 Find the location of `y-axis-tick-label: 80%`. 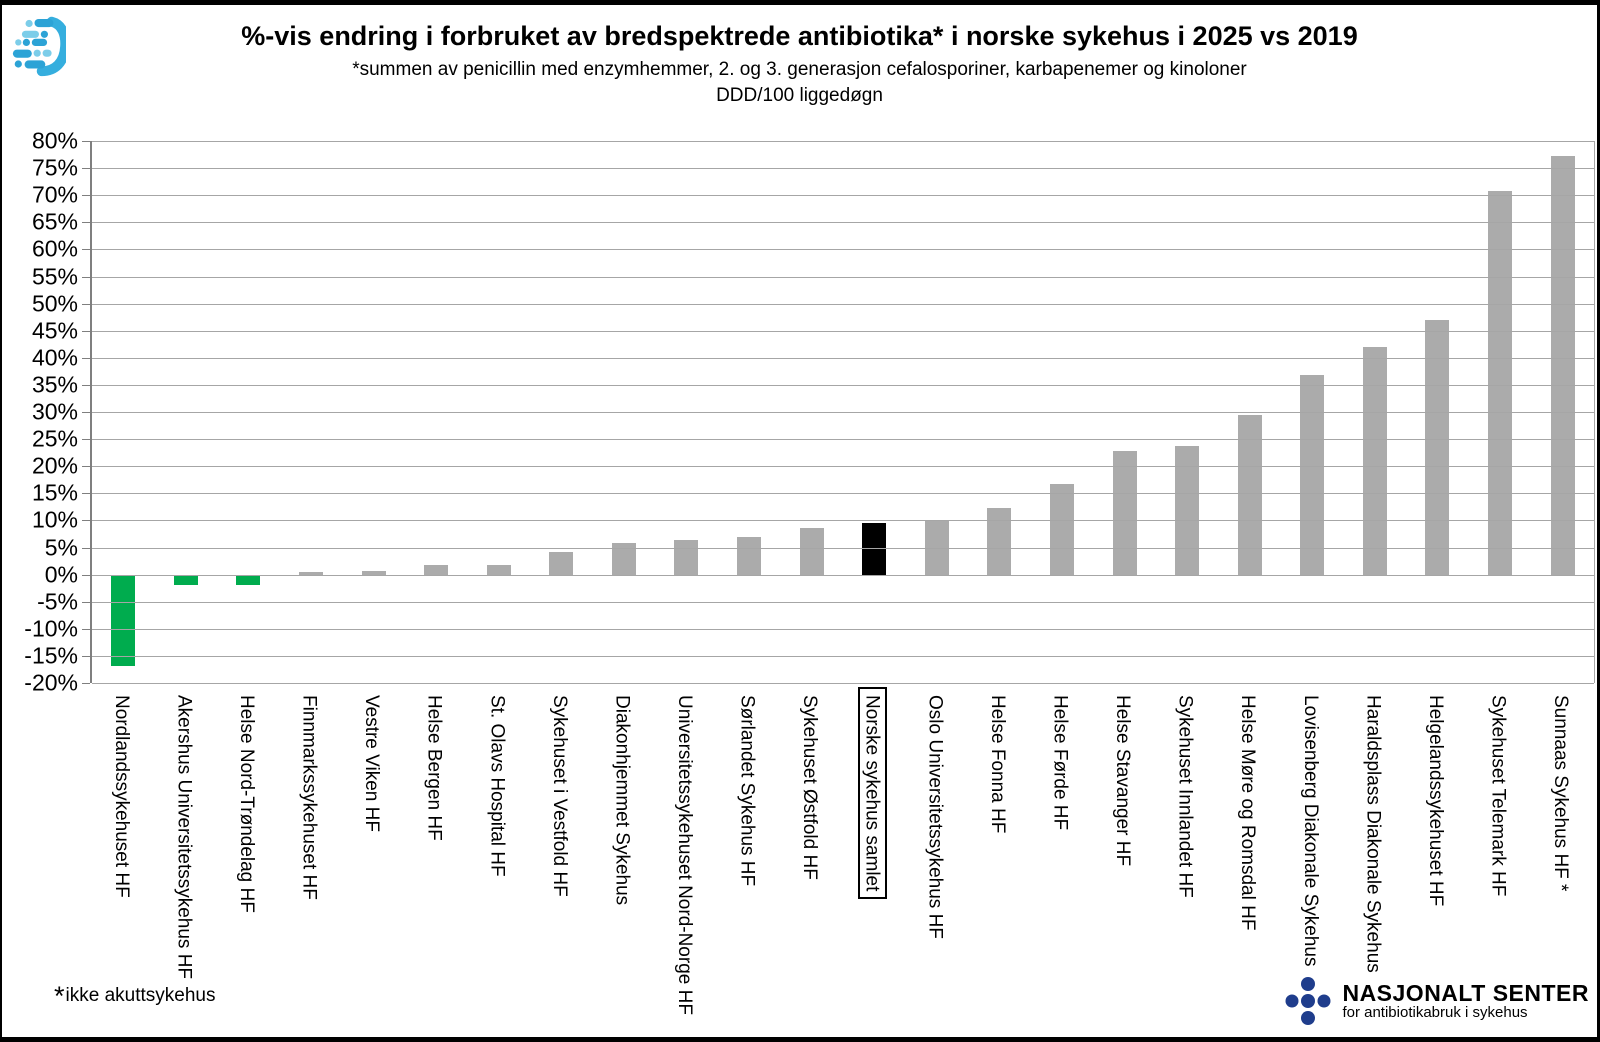

y-axis-tick-label: 80% is located at coordinates (54, 140).